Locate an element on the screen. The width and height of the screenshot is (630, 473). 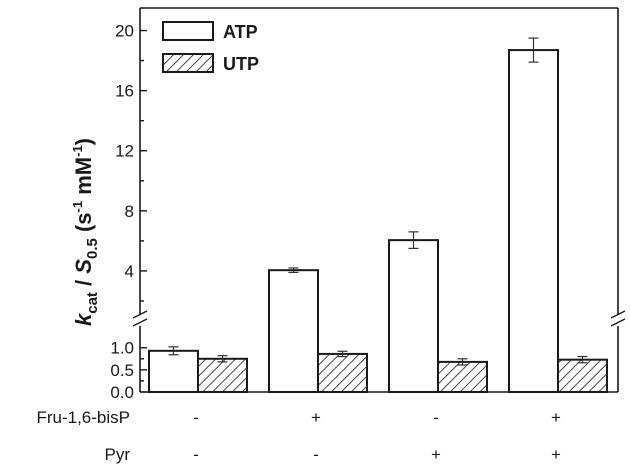
y-tick-label: 0.5 is located at coordinates (122, 370).